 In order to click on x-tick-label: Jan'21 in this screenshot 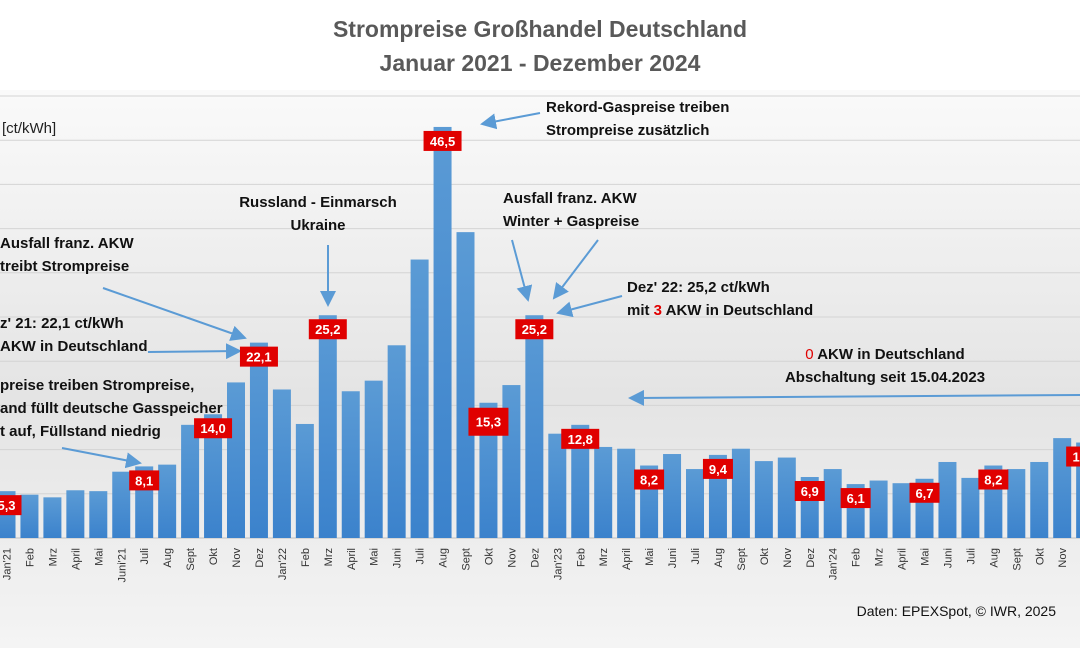, I will do `click(8, 564)`.